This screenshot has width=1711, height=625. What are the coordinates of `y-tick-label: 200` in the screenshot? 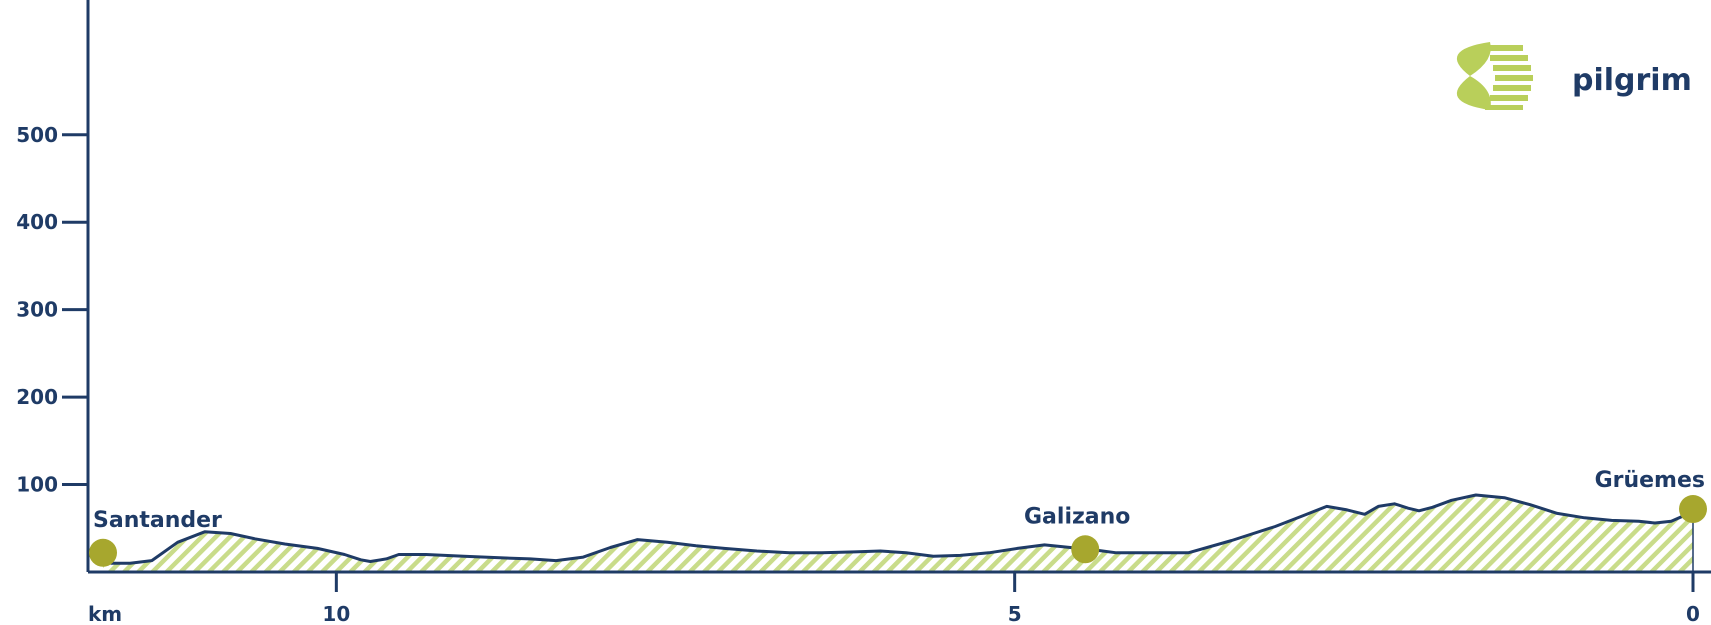 It's located at (37, 397).